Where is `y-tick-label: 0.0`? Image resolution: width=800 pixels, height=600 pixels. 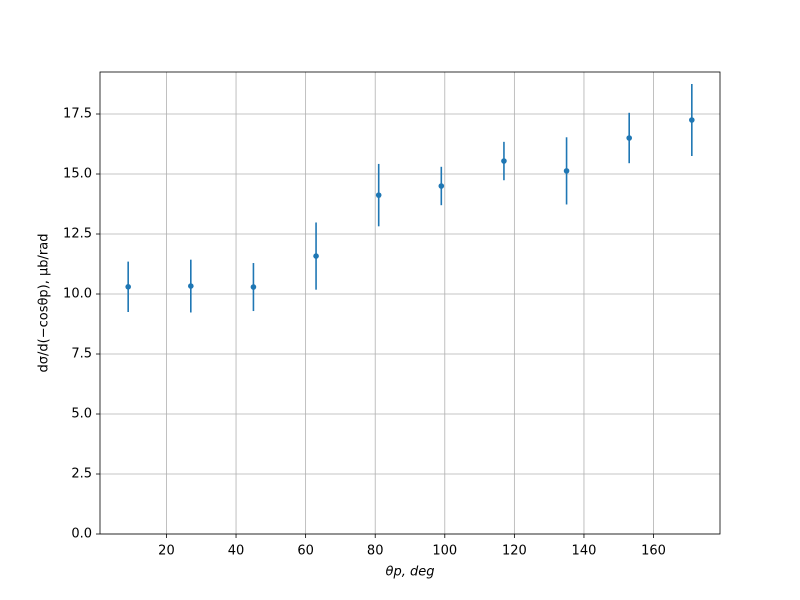 y-tick-label: 0.0 is located at coordinates (81, 534).